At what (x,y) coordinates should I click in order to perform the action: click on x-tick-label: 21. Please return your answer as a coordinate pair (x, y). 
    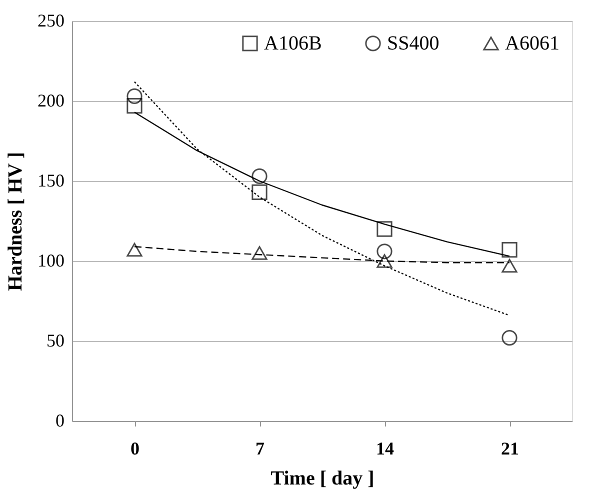
    Looking at the image, I should click on (510, 448).